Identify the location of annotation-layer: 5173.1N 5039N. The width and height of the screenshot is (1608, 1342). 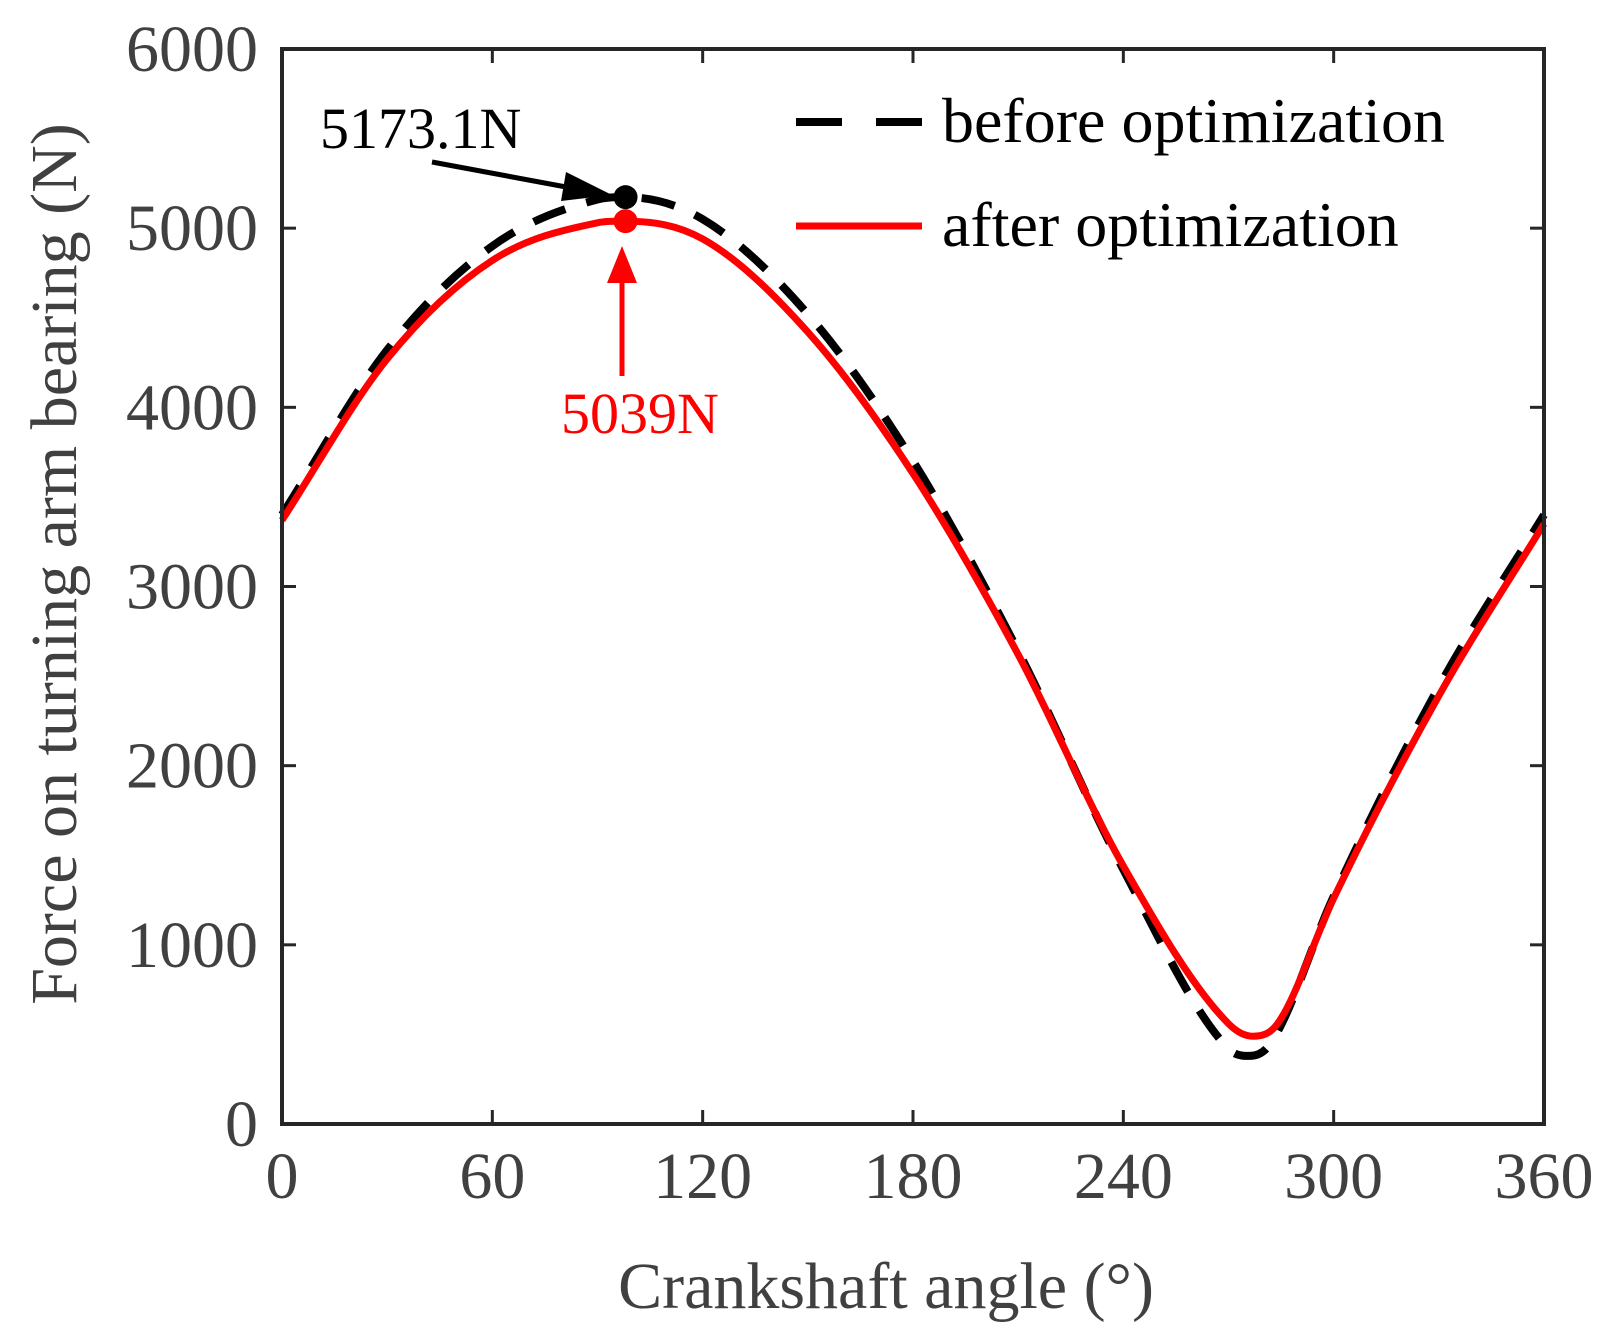
(519, 271).